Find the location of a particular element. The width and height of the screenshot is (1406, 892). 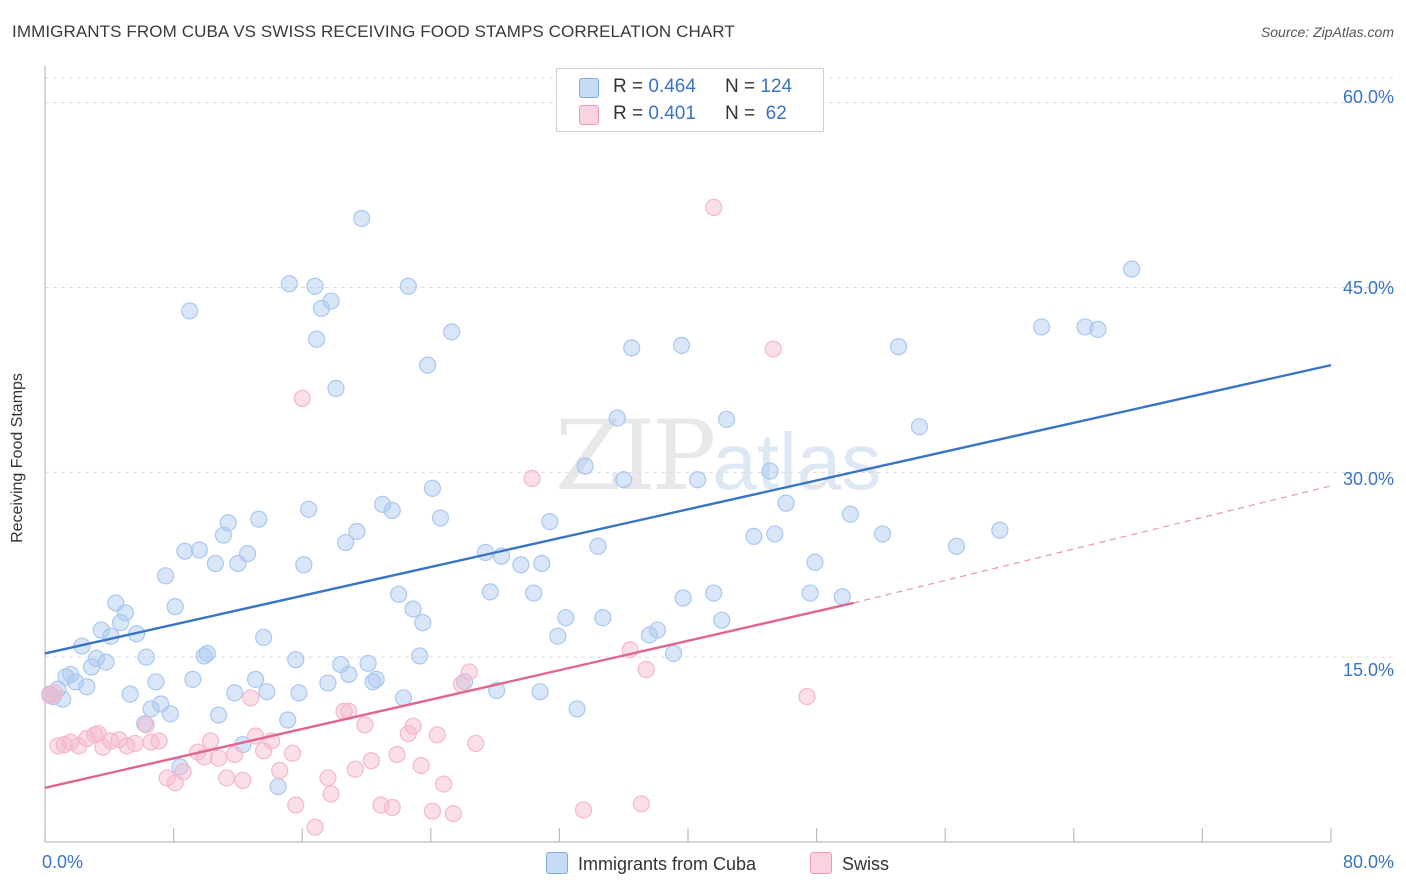

legend-r: R = 0.464 is located at coordinates (654, 87).